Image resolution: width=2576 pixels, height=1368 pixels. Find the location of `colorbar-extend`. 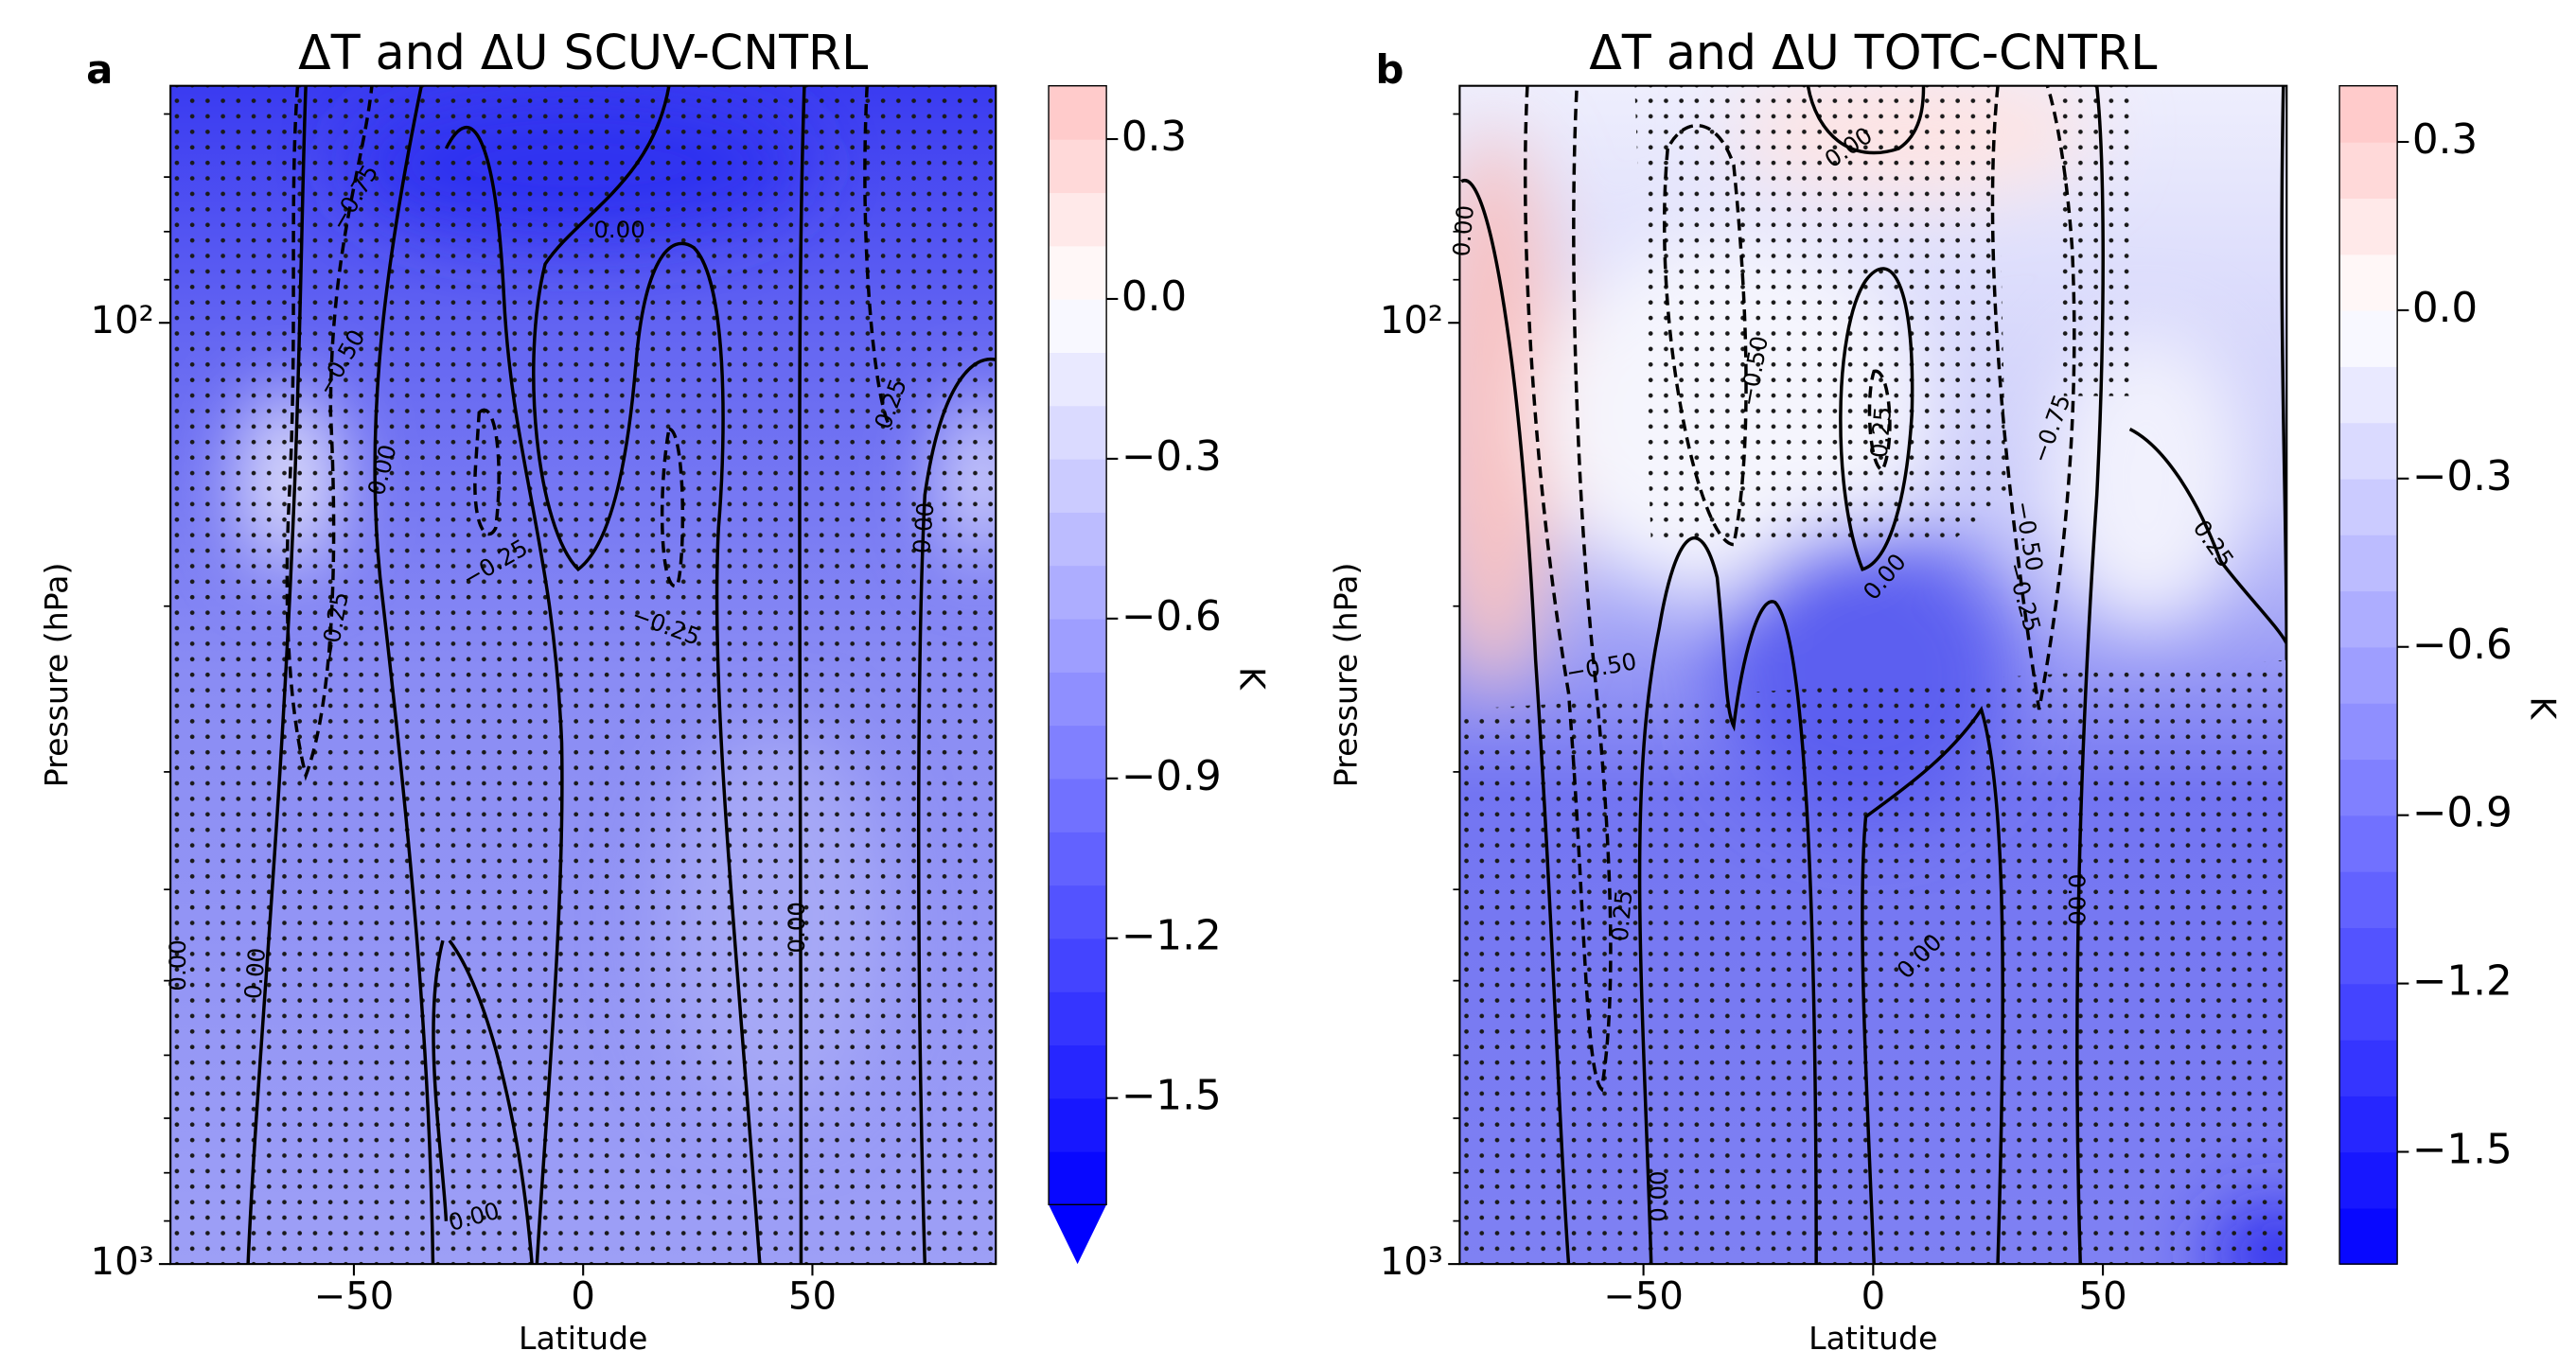

colorbar-extend is located at coordinates (1078, 1234).